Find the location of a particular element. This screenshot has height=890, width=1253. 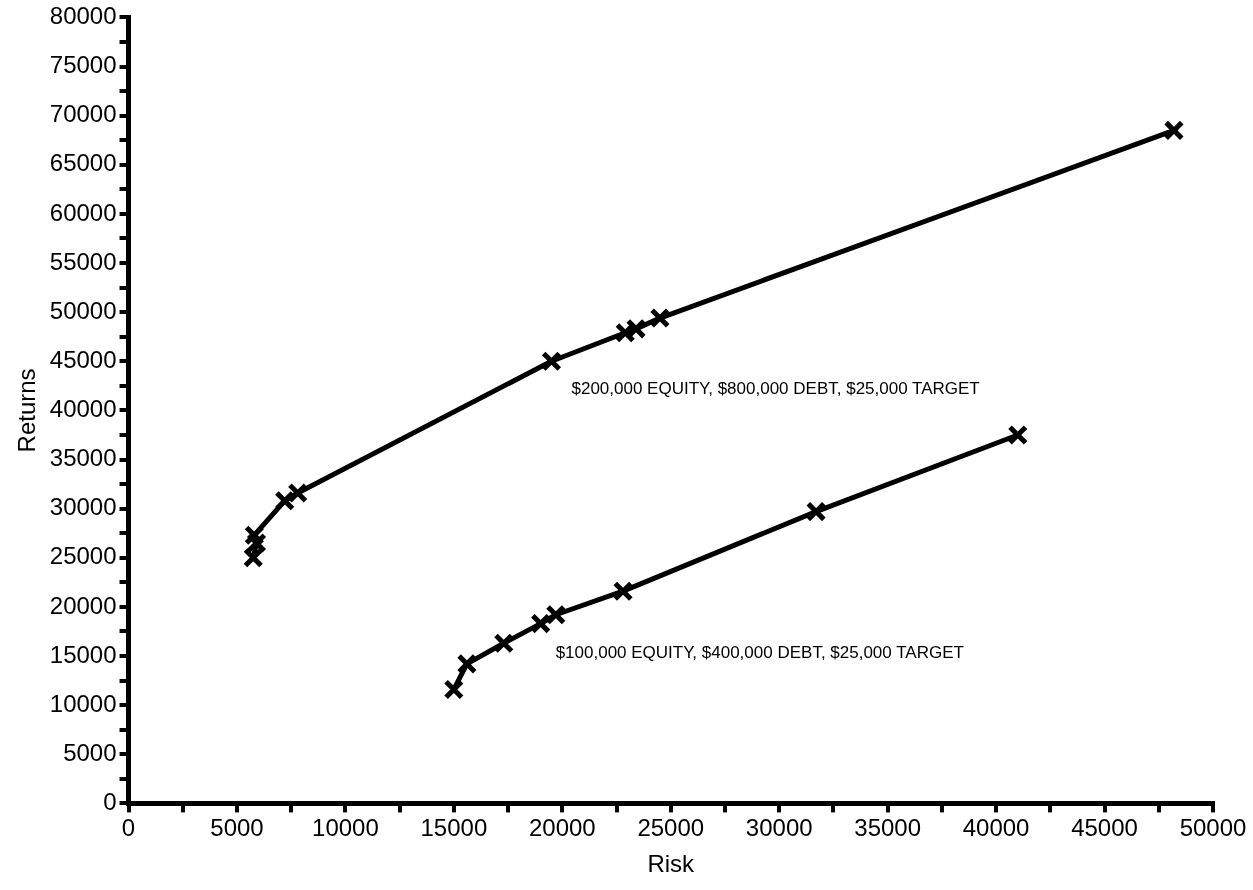

y-axis-title: Returns is located at coordinates (27, 410).